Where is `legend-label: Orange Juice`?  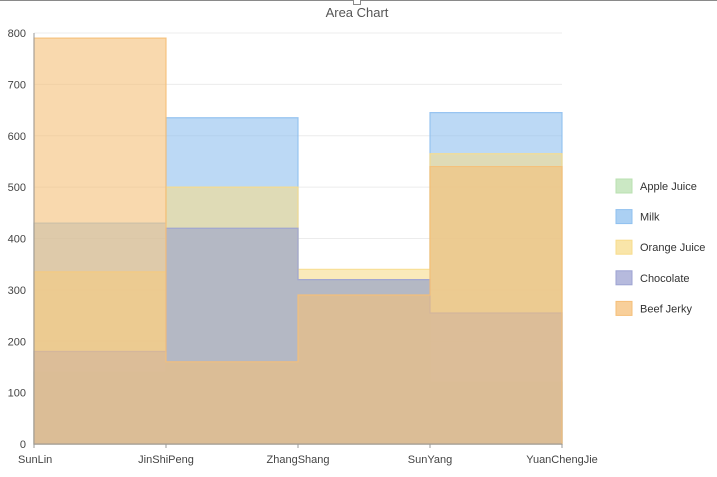 legend-label: Orange Juice is located at coordinates (672, 248).